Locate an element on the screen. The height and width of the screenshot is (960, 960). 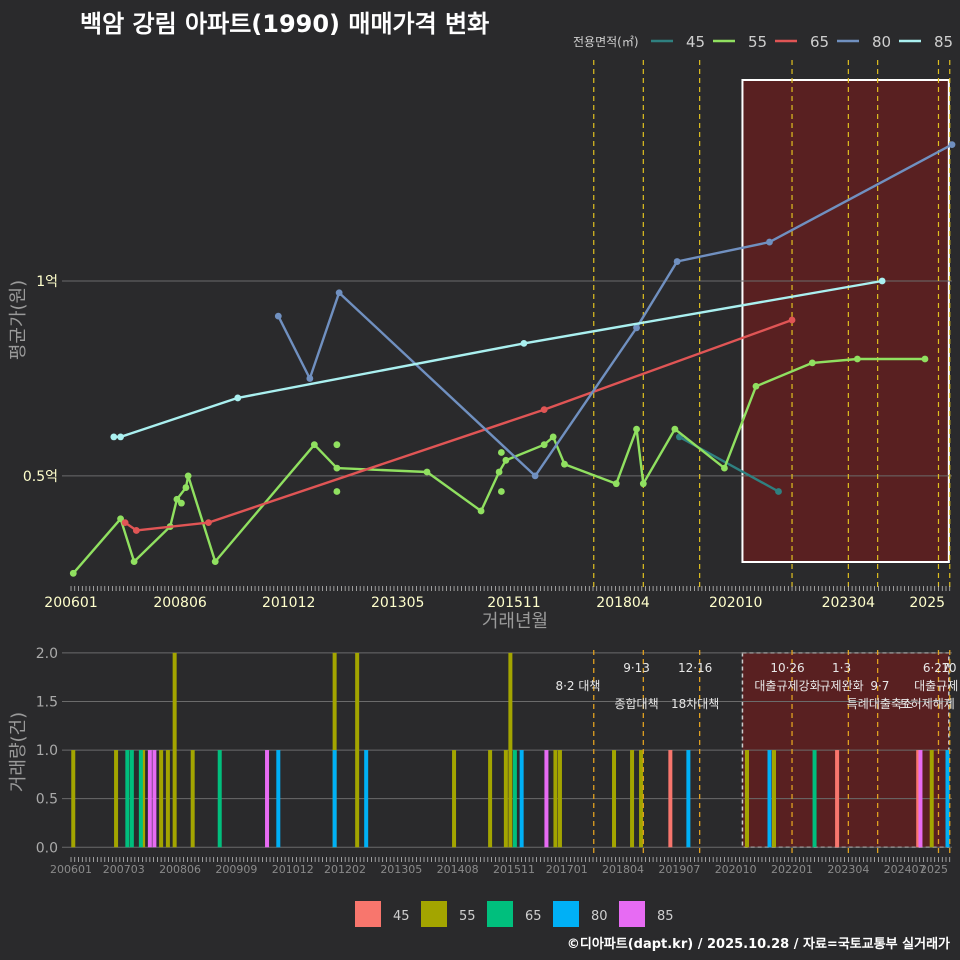
legend-label-55: 55 is located at coordinates (467, 916).